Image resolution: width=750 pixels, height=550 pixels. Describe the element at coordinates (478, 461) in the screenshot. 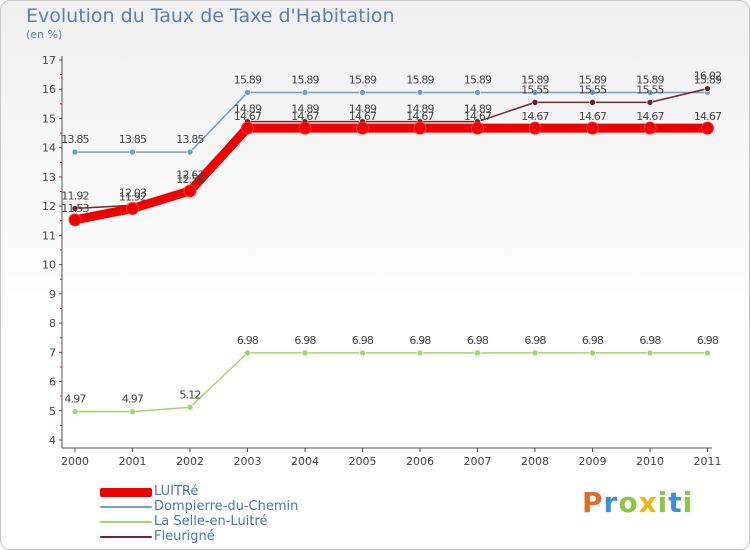

I see `x-tick-label: 2007` at that location.